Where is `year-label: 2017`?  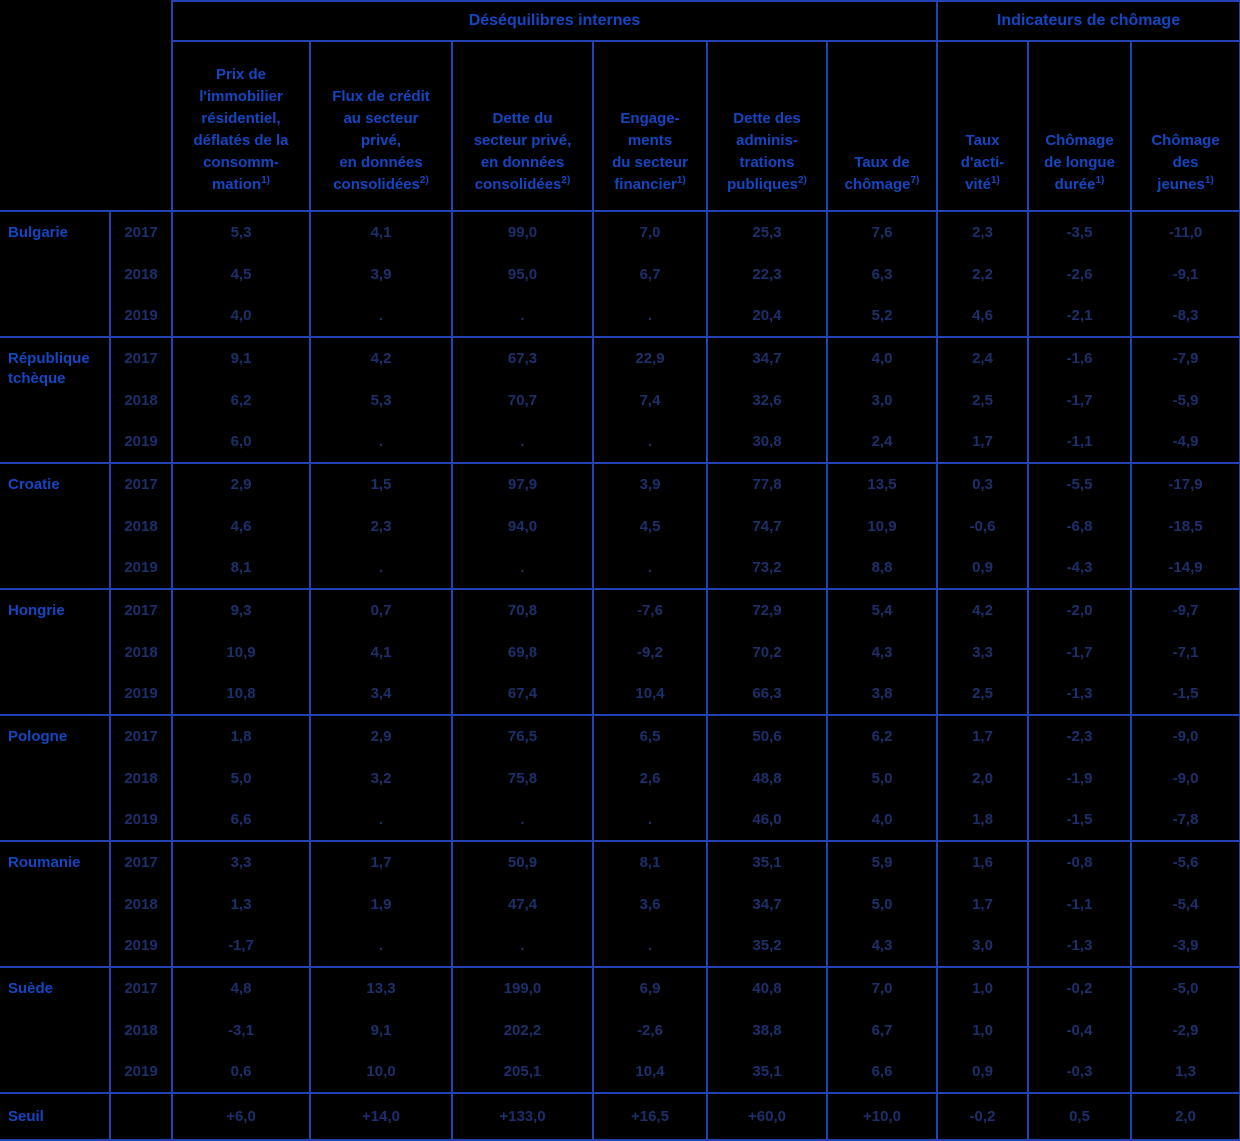
year-label: 2017 is located at coordinates (140, 610).